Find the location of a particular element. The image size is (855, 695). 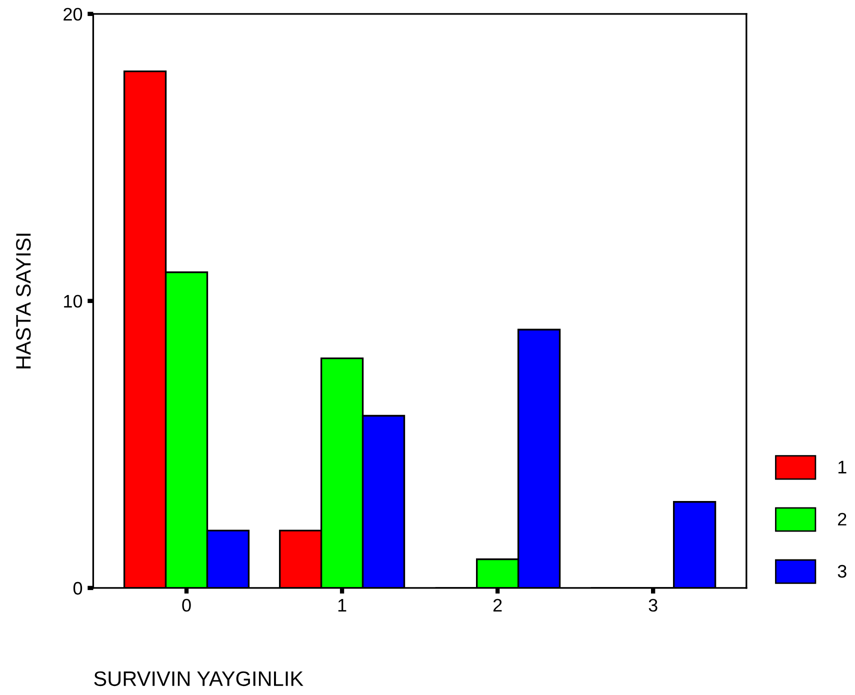

x-axis-title: SURVIVIN YAYGINLIK is located at coordinates (199, 678).